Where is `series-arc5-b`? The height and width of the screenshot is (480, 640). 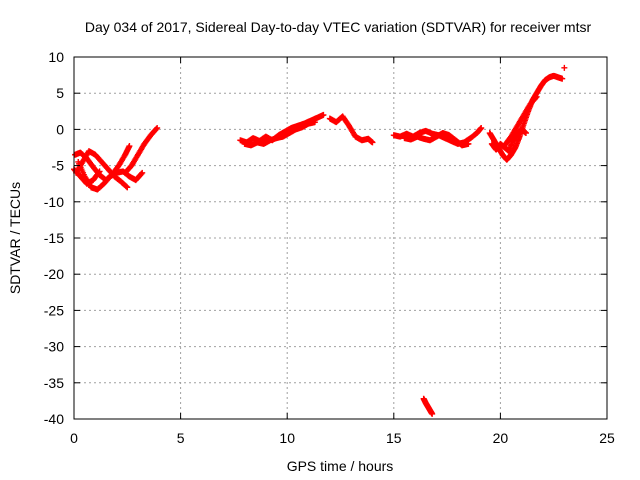
series-arc5-b is located at coordinates (436, 139).